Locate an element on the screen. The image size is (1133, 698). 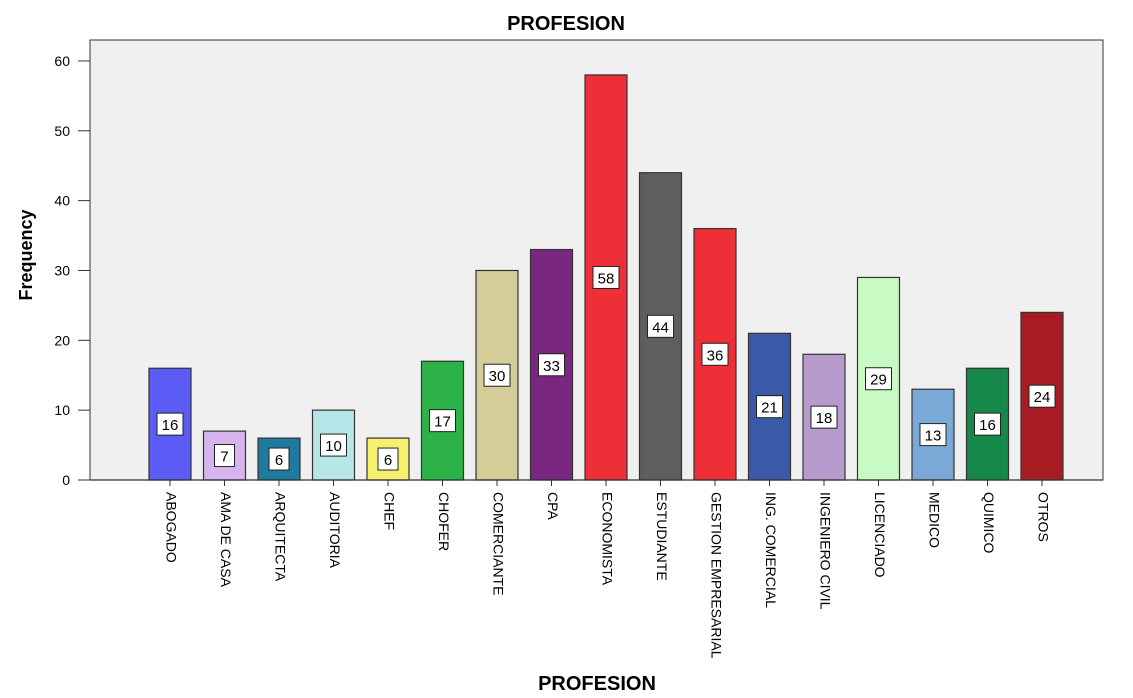
x-tick-label: AMA DE CASA is located at coordinates (226, 540).